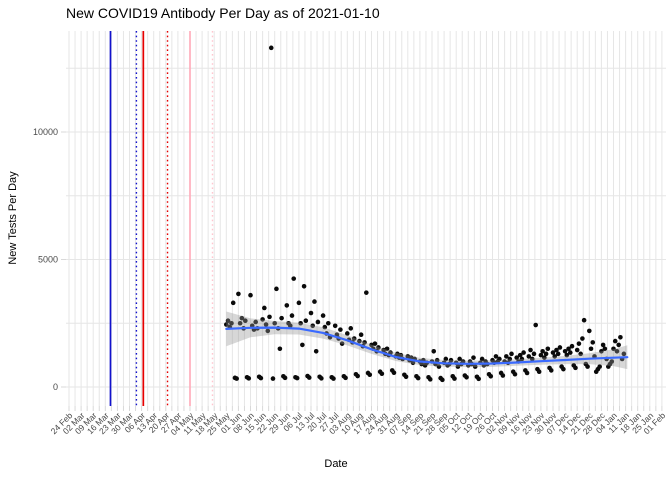 The height and width of the screenshot is (480, 672). Describe the element at coordinates (336, 464) in the screenshot. I see `x-axis-title: Date` at that location.